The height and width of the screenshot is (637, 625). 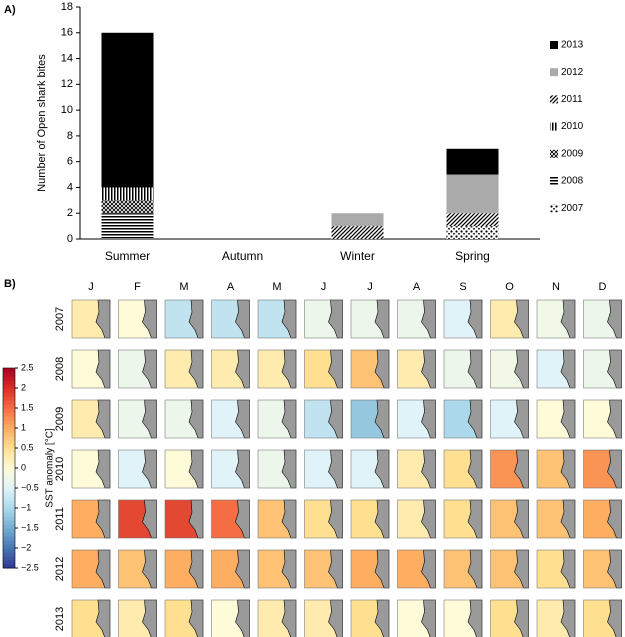 What do you see at coordinates (23, 467) in the screenshot?
I see `colorbar-tick-label: 0` at bounding box center [23, 467].